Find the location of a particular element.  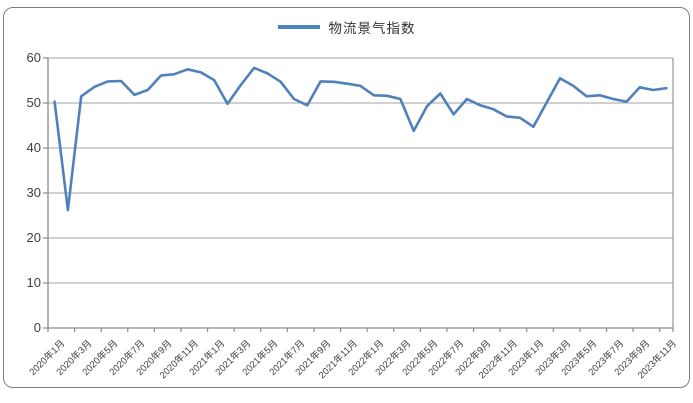

chart-legend: 物流景气指数 is located at coordinates (346, 27).